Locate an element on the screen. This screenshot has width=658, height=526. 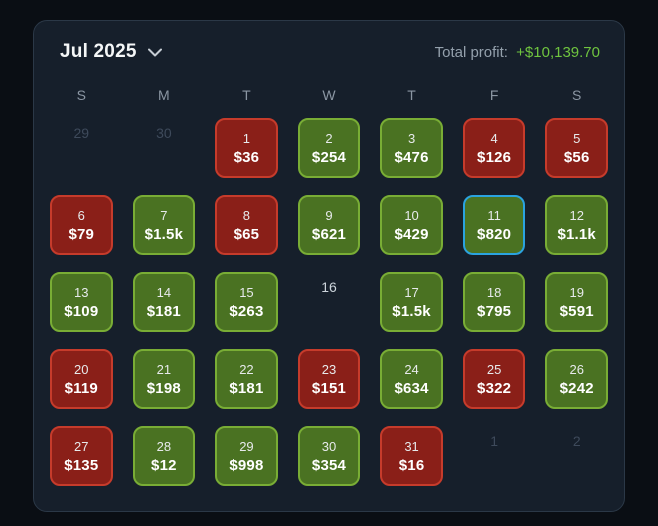
weekday-header: W is located at coordinates (329, 95).